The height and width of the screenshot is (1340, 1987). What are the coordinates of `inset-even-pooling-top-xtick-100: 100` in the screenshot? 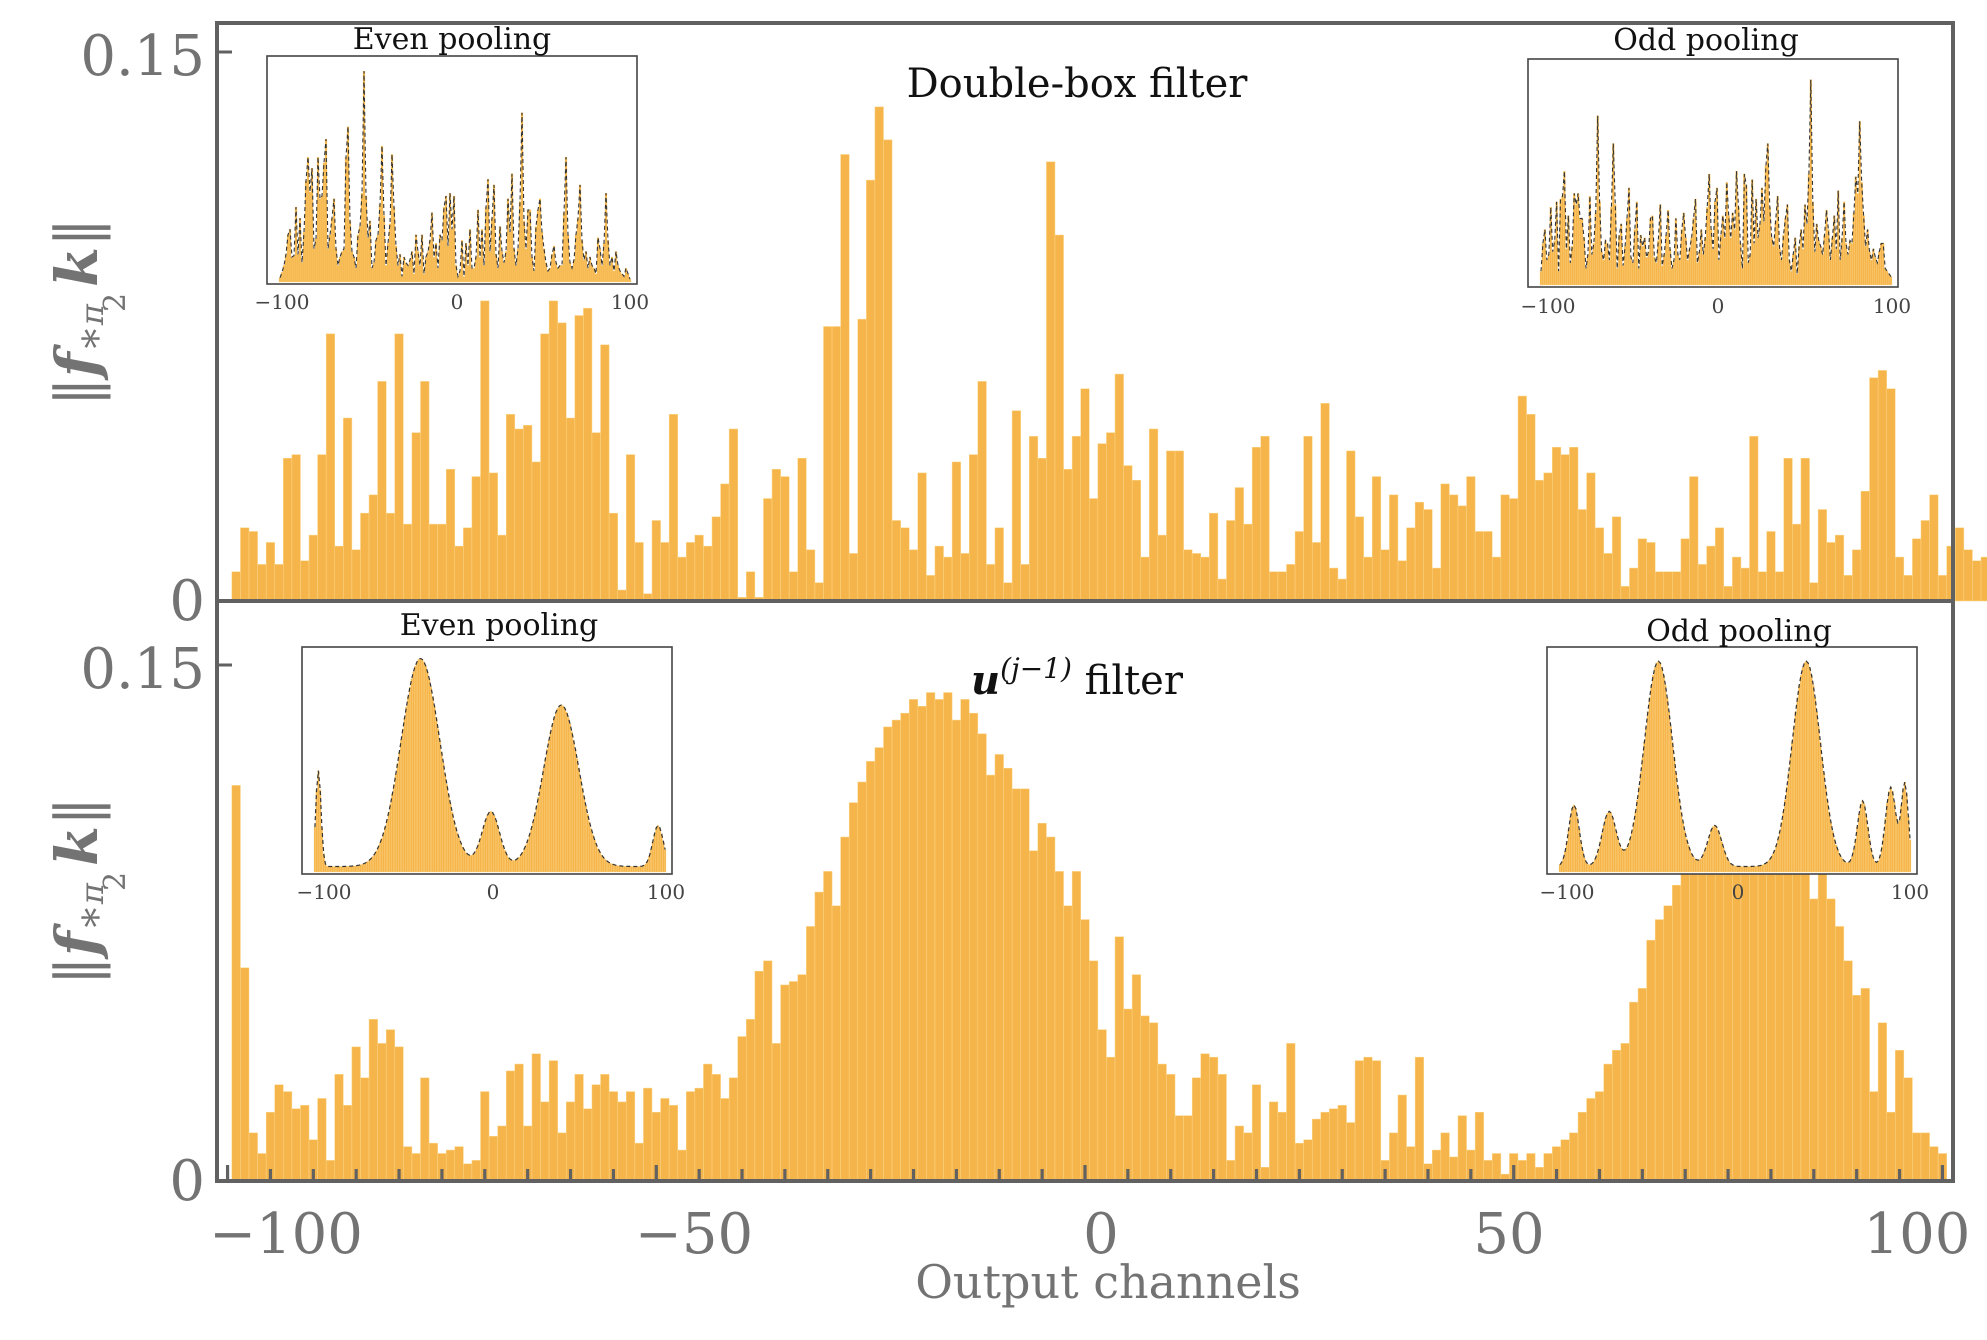 It's located at (630, 302).